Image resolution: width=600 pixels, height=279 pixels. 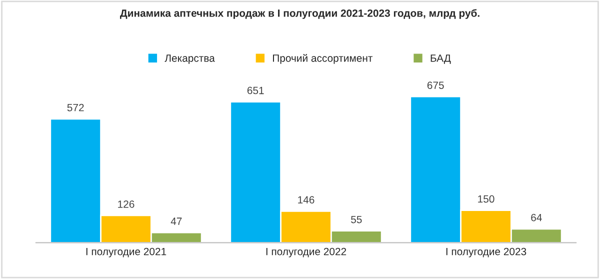 I want to click on legend-label: Лекарства, so click(x=189, y=59).